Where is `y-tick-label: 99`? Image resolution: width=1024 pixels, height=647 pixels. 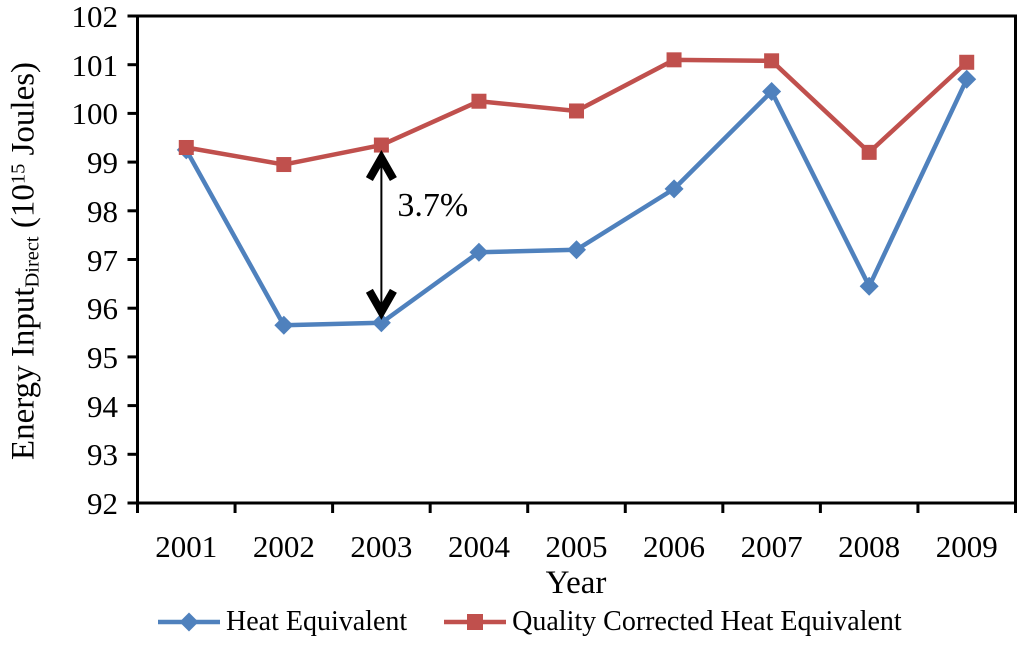
y-tick-label: 99 is located at coordinates (102, 163).